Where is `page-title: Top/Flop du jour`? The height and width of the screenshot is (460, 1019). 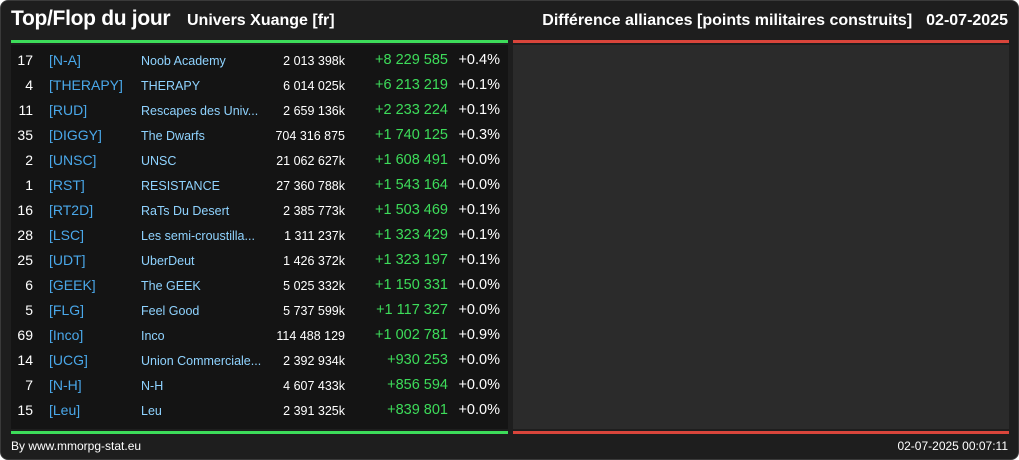
page-title: Top/Flop du jour is located at coordinates (91, 18).